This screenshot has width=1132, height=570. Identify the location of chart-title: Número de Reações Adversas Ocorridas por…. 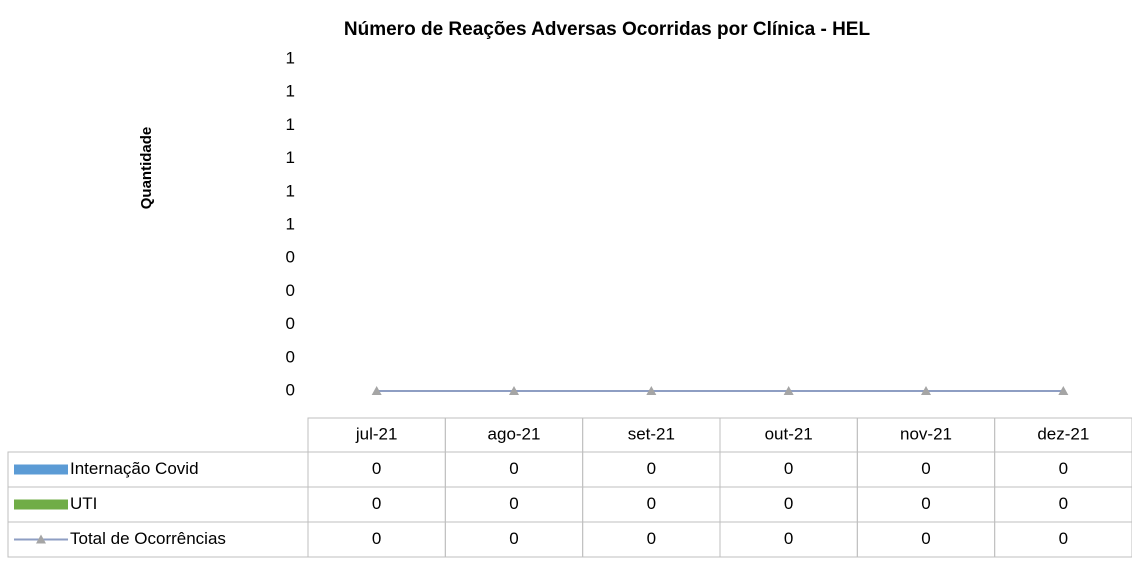
(607, 29).